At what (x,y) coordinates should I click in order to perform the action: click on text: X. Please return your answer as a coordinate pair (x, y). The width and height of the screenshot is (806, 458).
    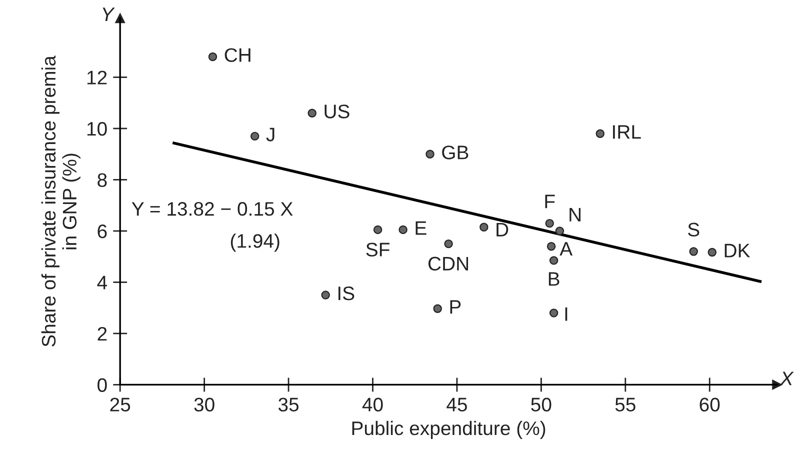
    Looking at the image, I should click on (787, 379).